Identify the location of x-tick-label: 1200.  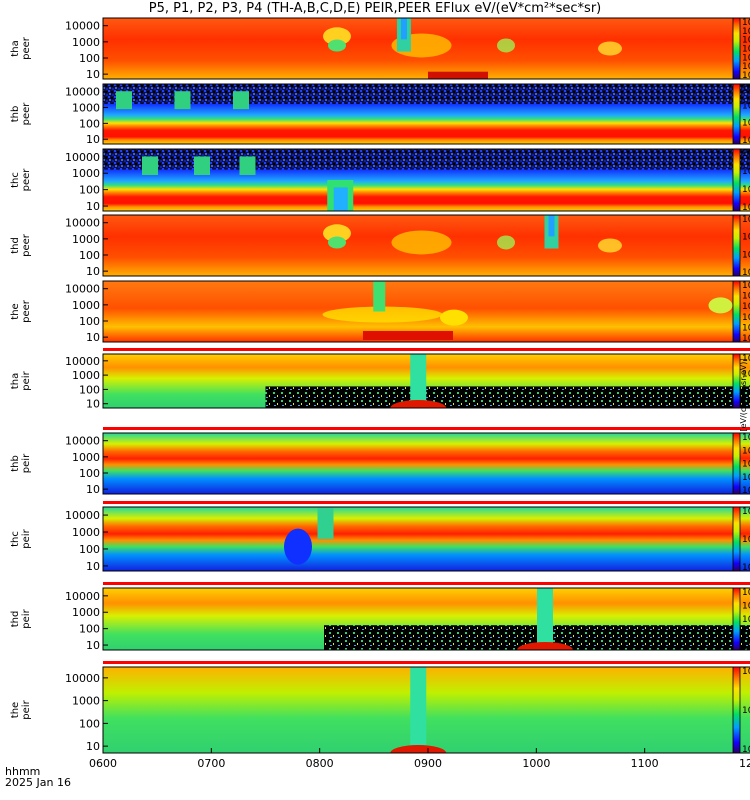
(744, 763).